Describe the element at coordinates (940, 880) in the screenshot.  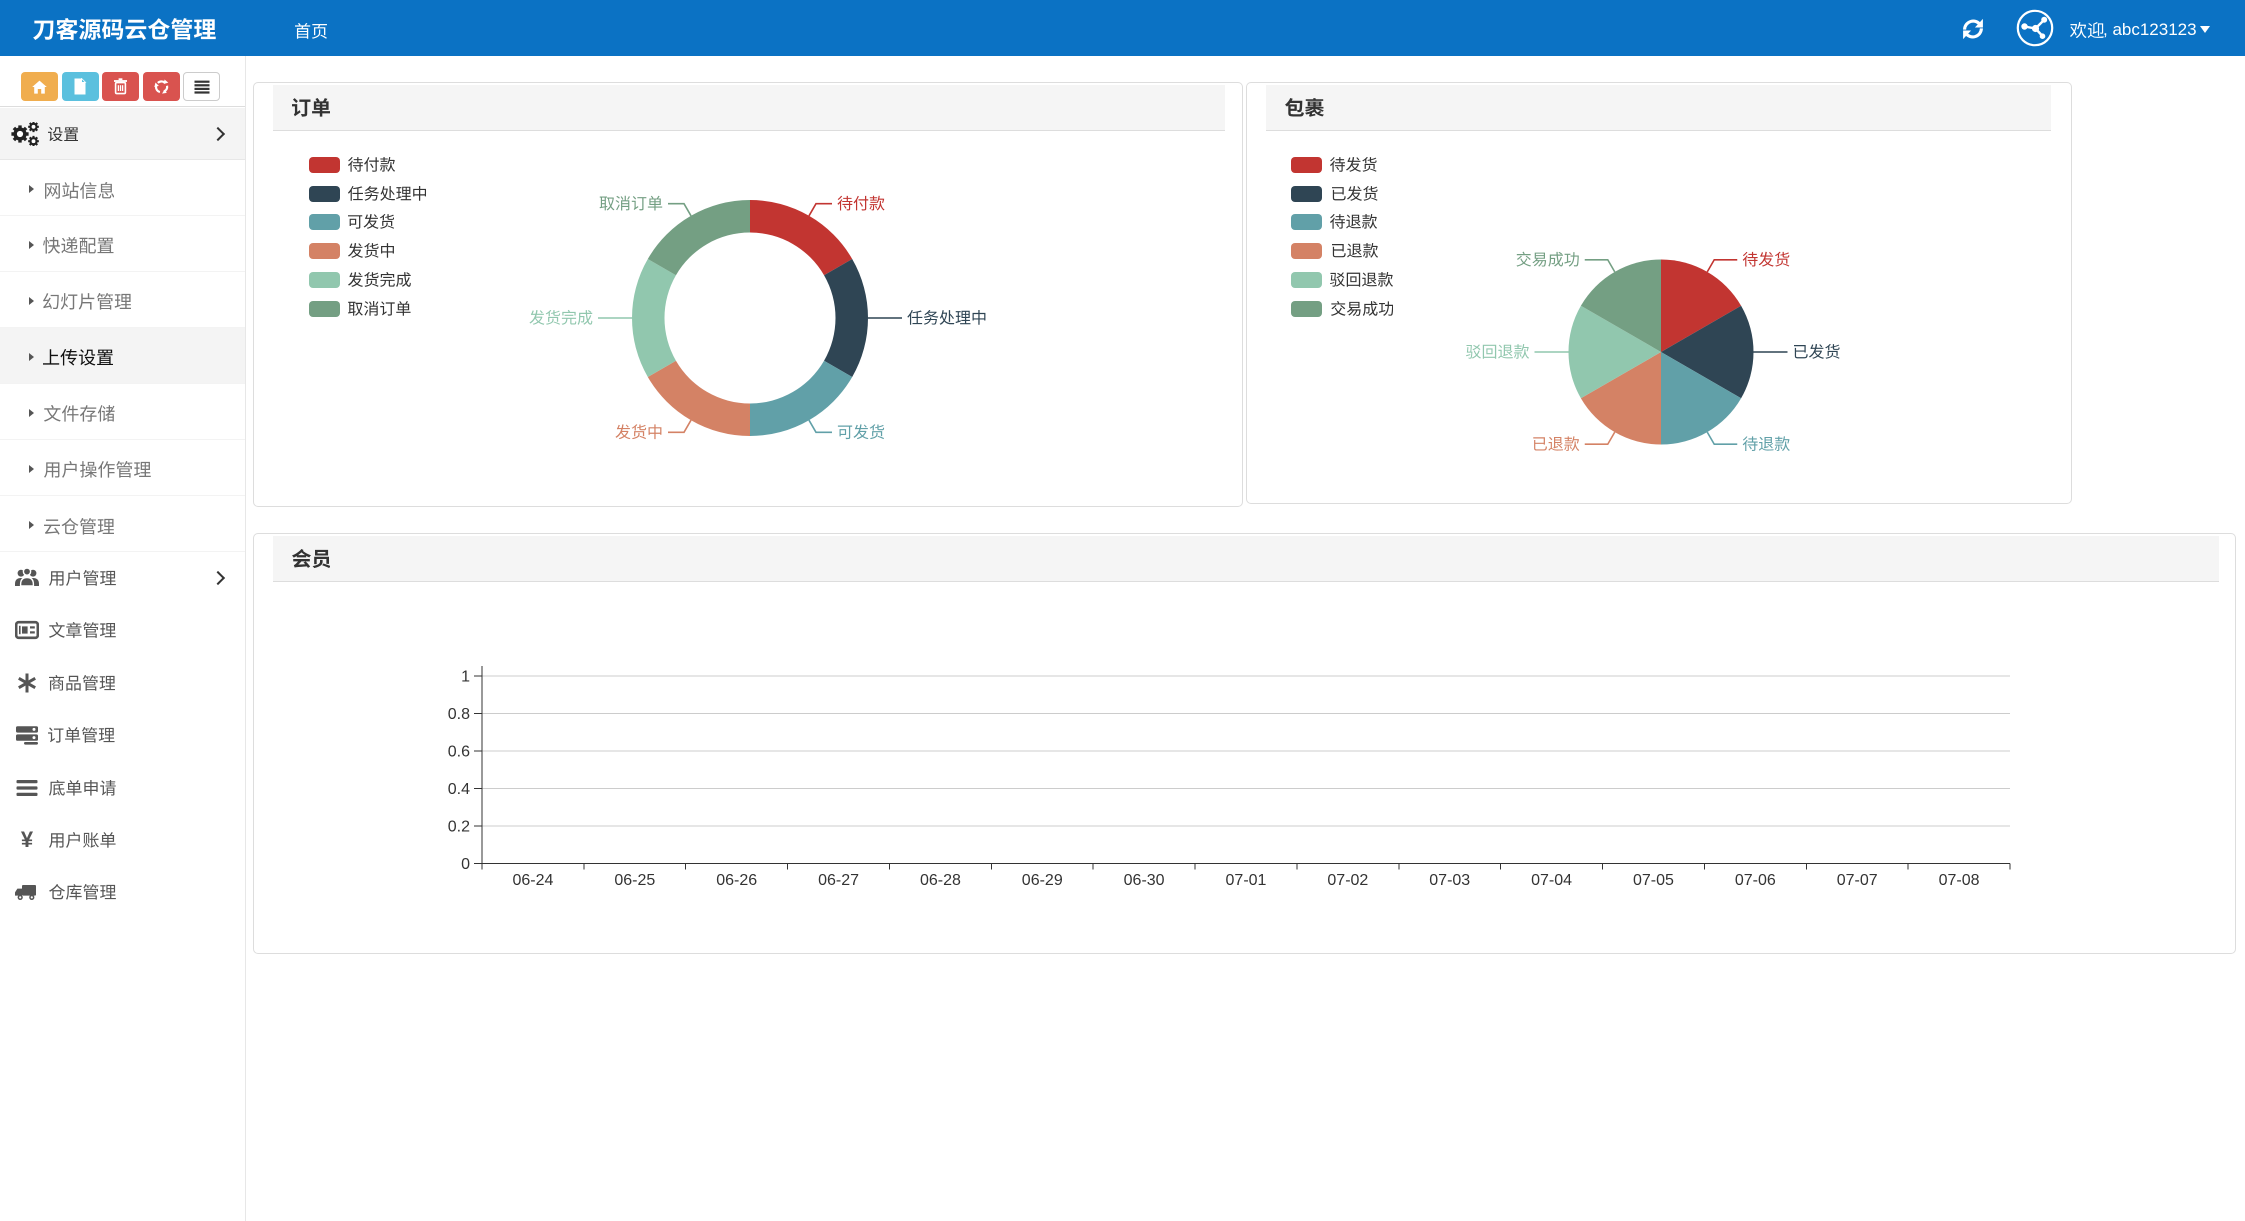
I see `svg-text: 06-28` at that location.